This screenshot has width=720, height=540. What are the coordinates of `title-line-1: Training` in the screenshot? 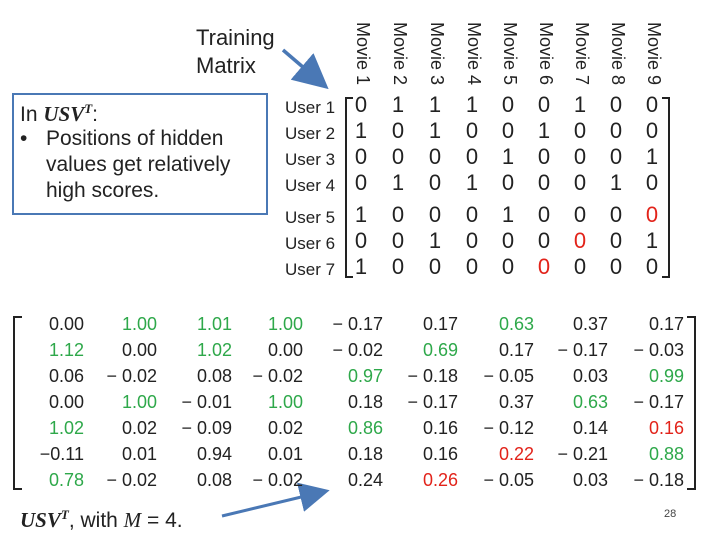 It's located at (235, 37).